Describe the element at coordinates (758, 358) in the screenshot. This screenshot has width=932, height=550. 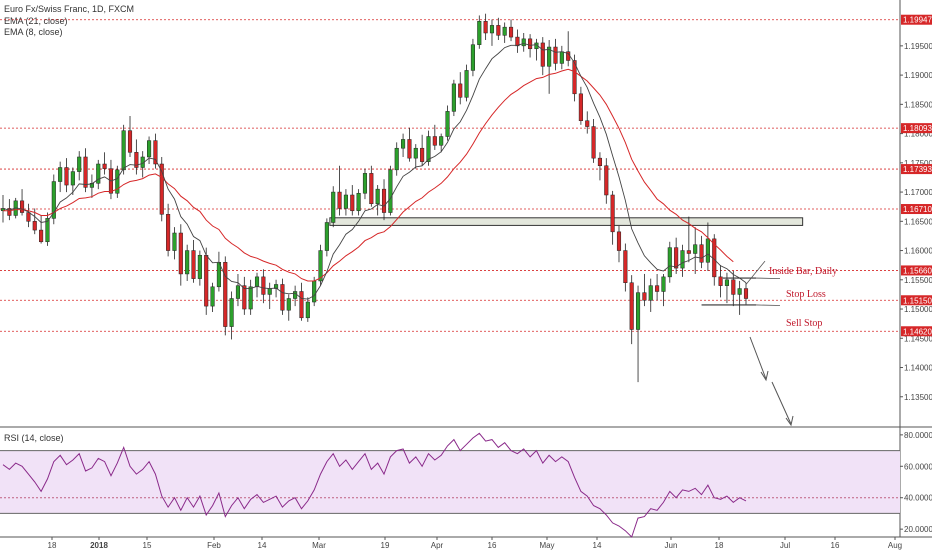
I see `down-arrow-1-shaft` at that location.